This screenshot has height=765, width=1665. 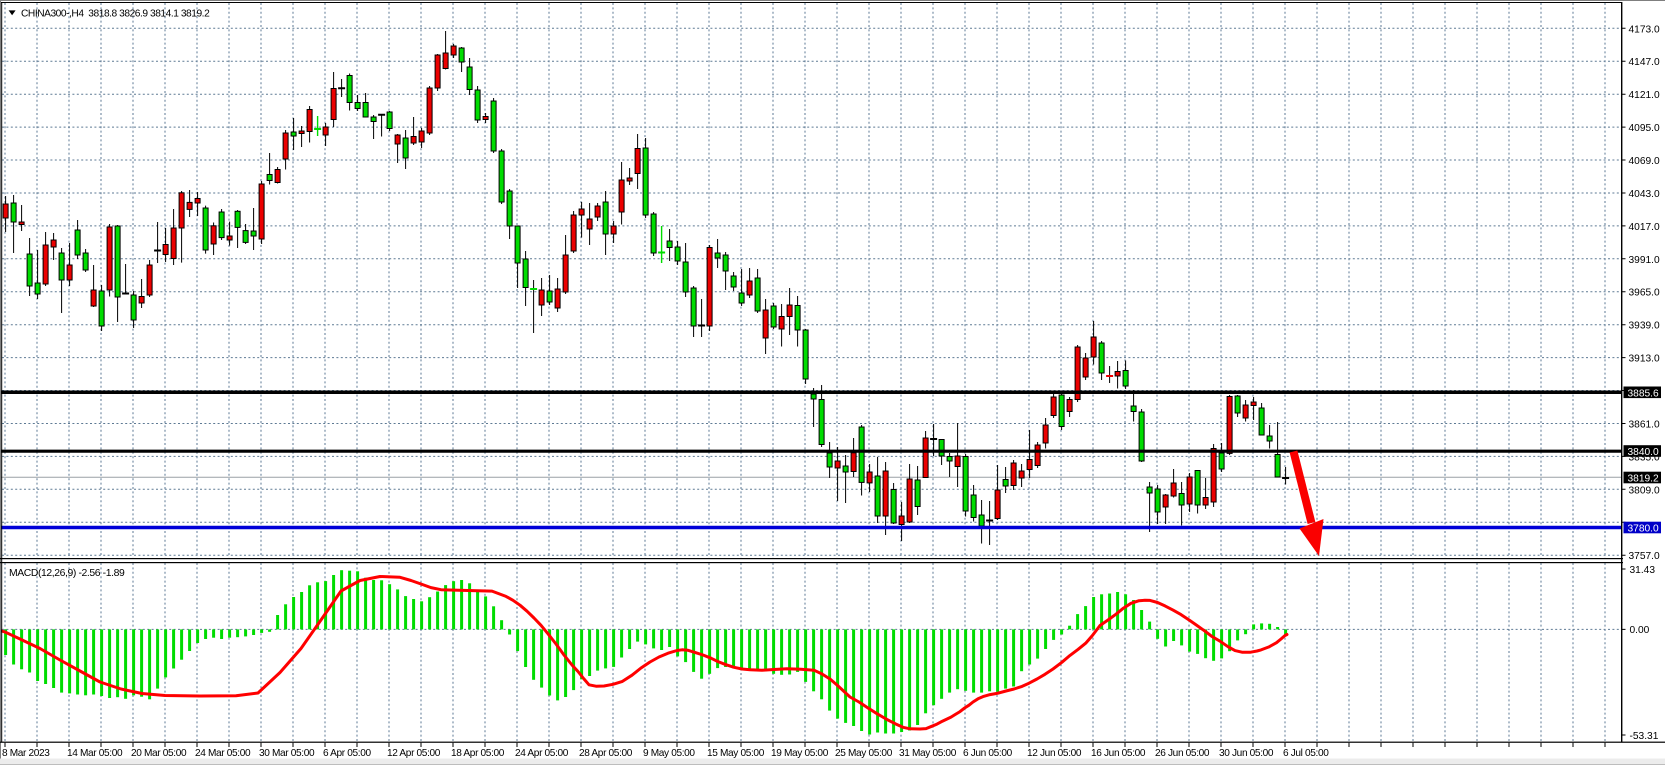 What do you see at coordinates (1644, 161) in the screenshot?
I see `svg-text: 4069.0` at bounding box center [1644, 161].